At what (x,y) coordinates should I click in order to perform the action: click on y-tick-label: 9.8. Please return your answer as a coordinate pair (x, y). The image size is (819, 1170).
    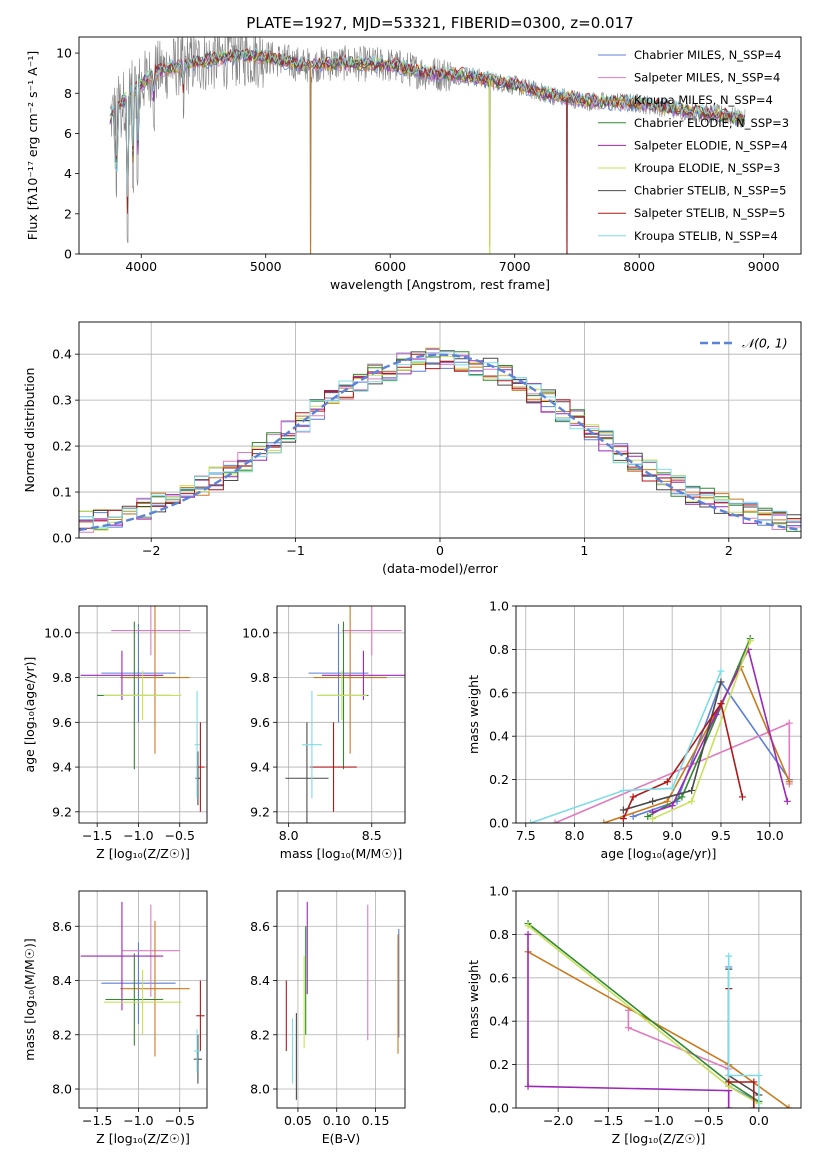
    Looking at the image, I should click on (260, 677).